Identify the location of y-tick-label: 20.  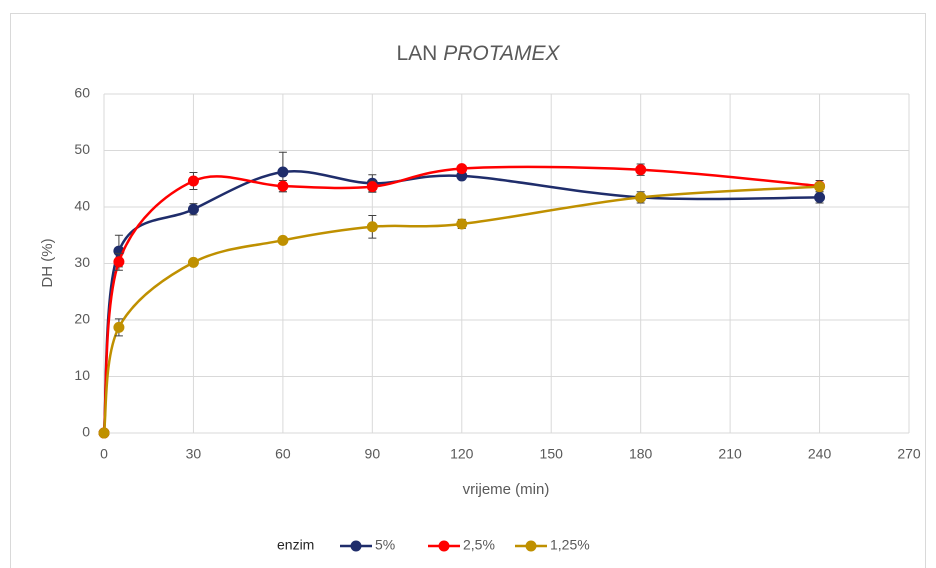
(82, 319).